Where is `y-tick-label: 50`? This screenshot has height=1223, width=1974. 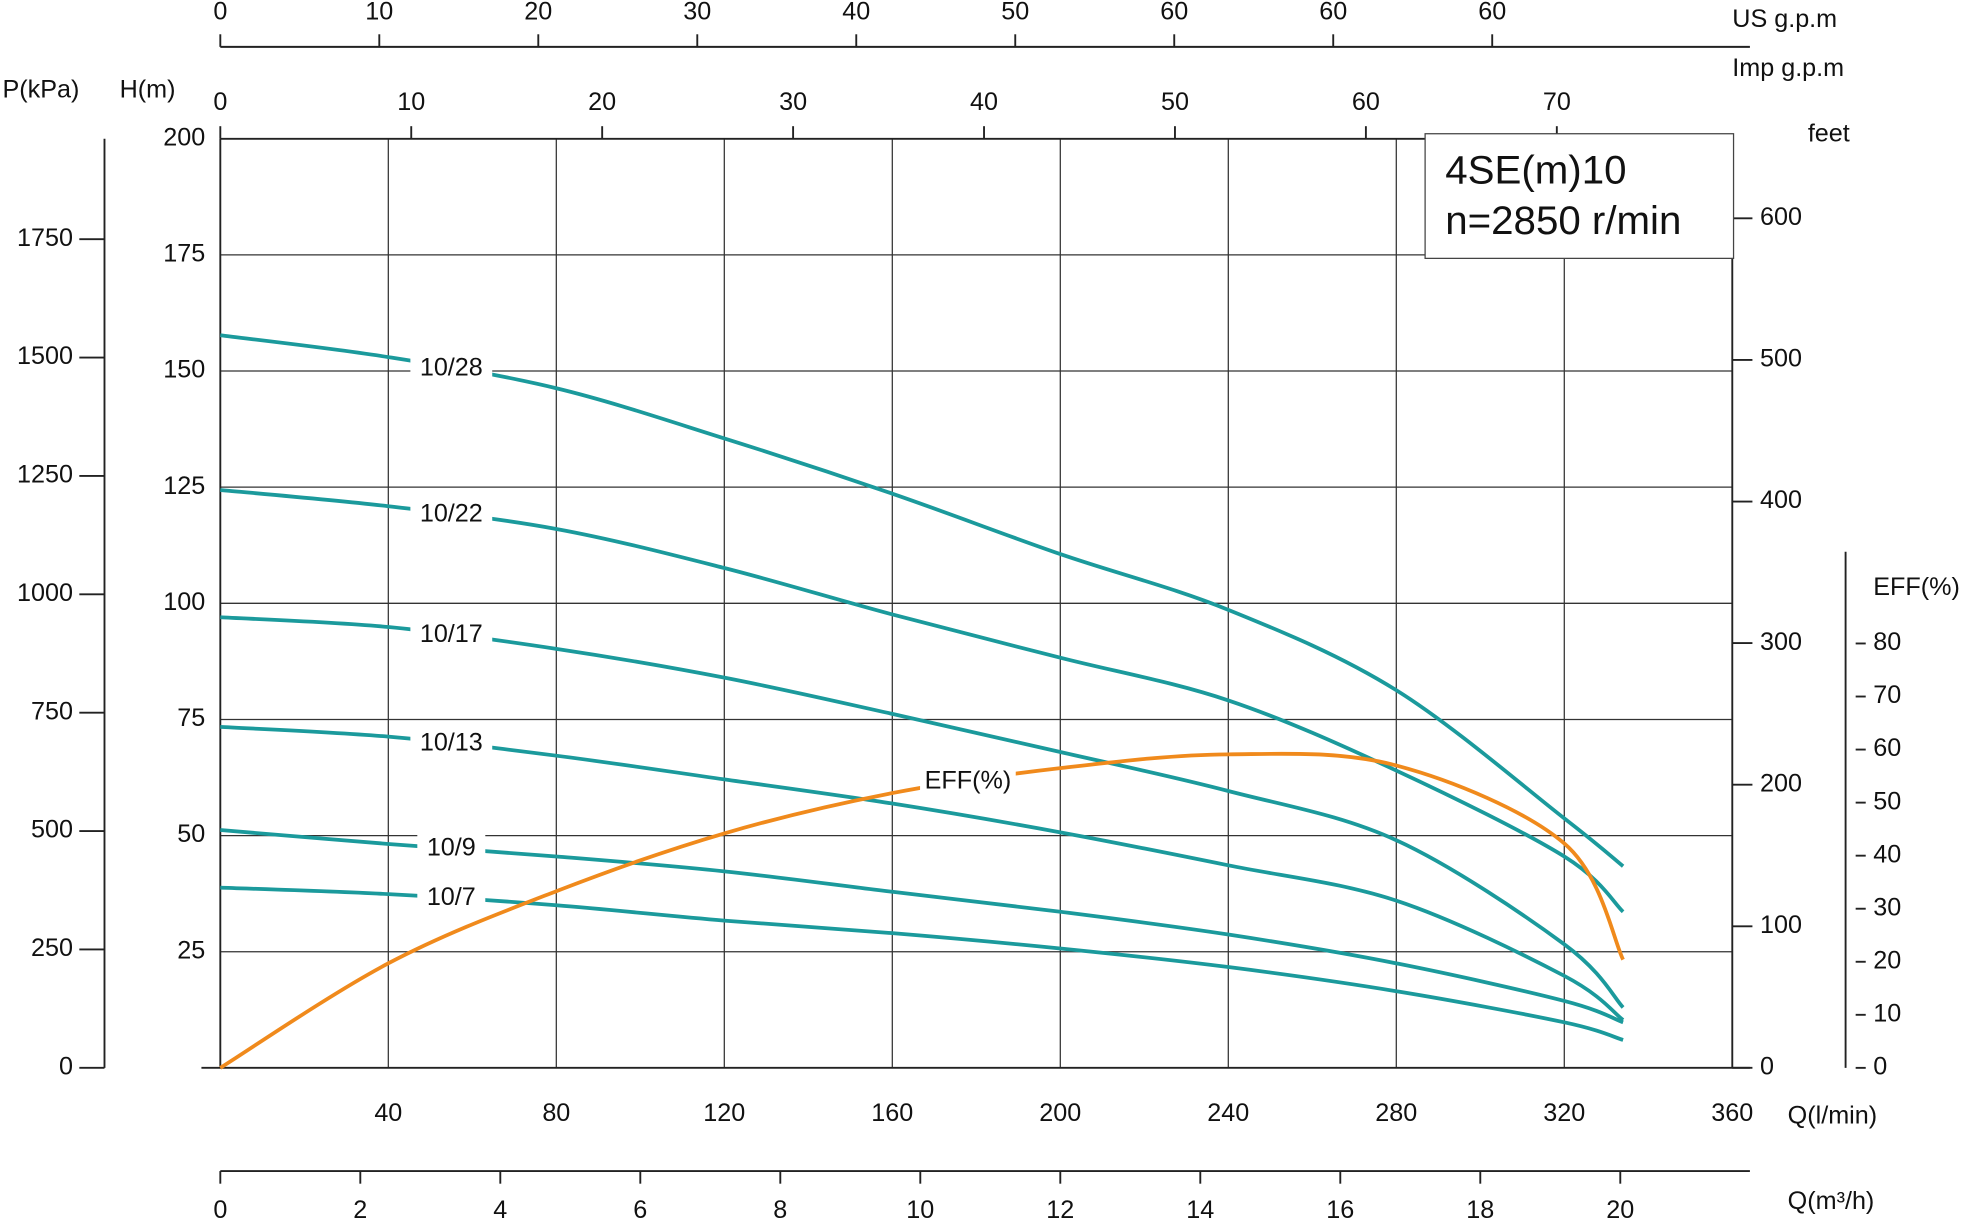 y-tick-label: 50 is located at coordinates (191, 834).